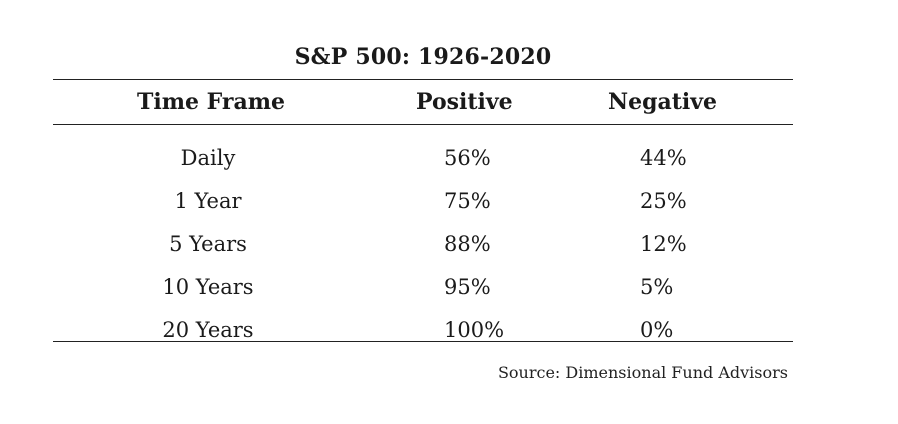 This screenshot has width=898, height=424. I want to click on cell-time-frame: 5 Years, so click(208, 243).